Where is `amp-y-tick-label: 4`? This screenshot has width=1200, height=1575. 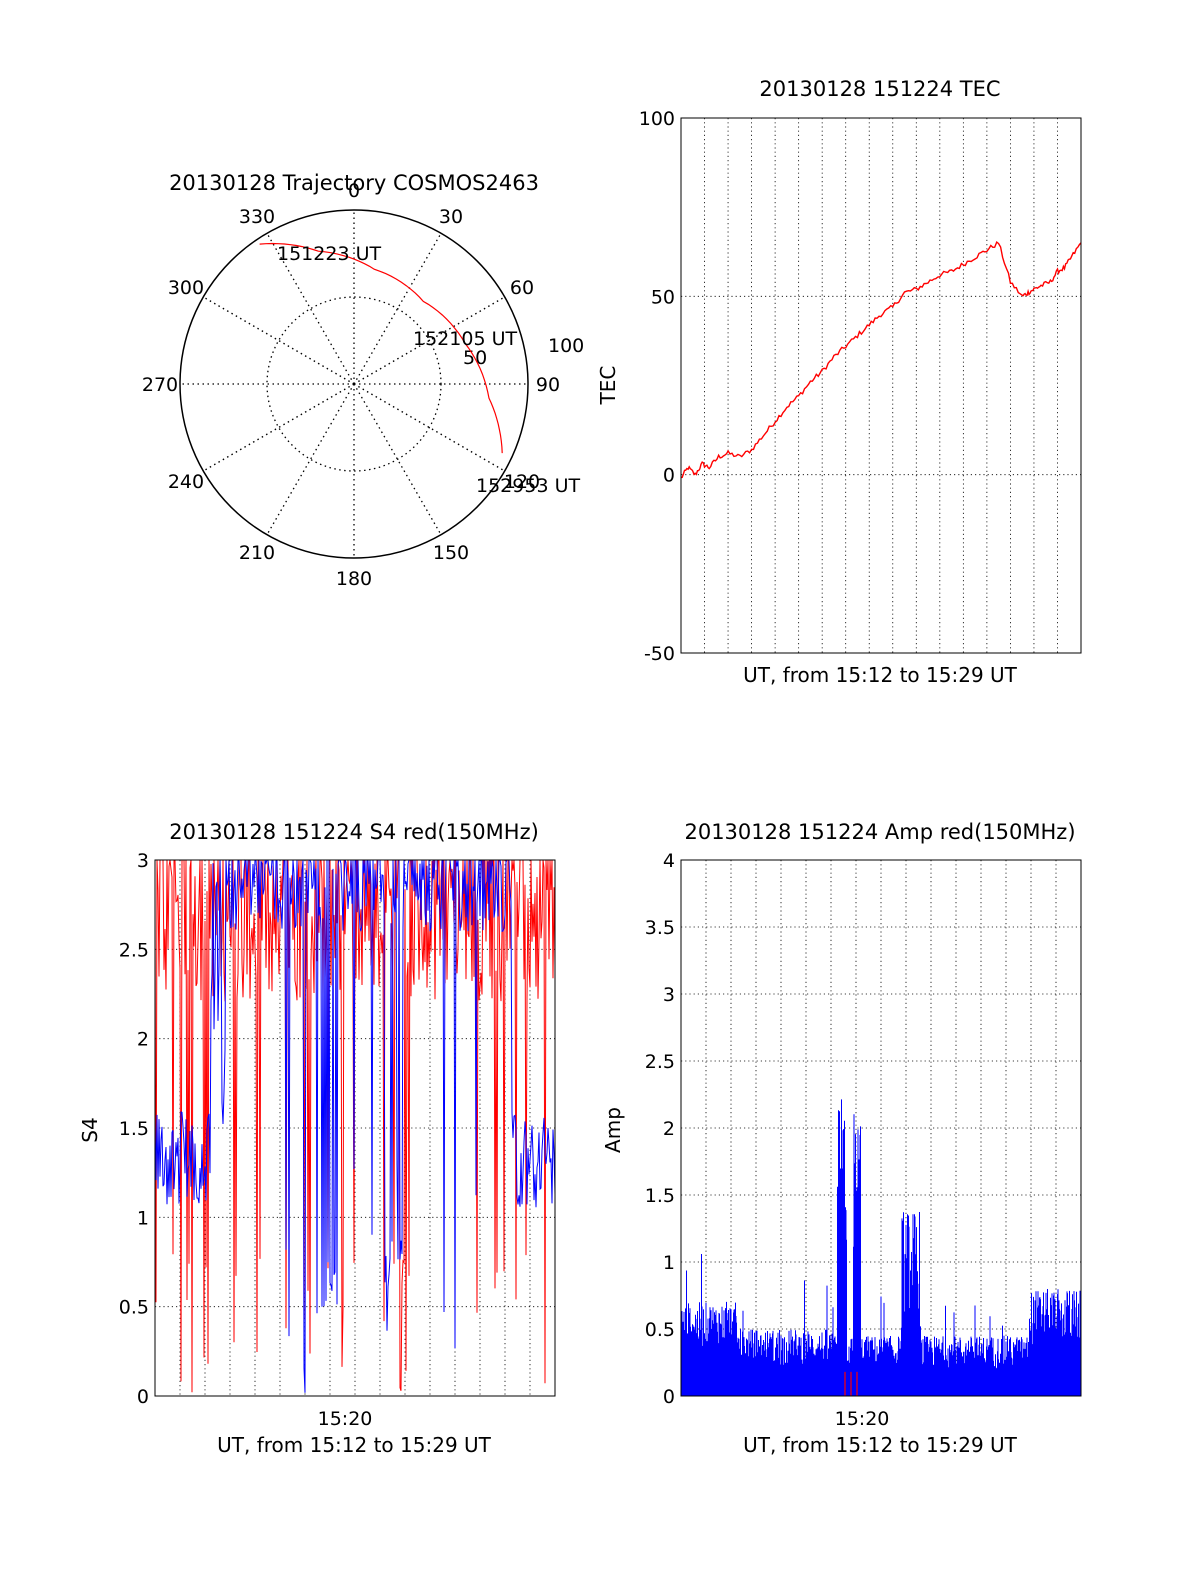 amp-y-tick-label: 4 is located at coordinates (669, 861).